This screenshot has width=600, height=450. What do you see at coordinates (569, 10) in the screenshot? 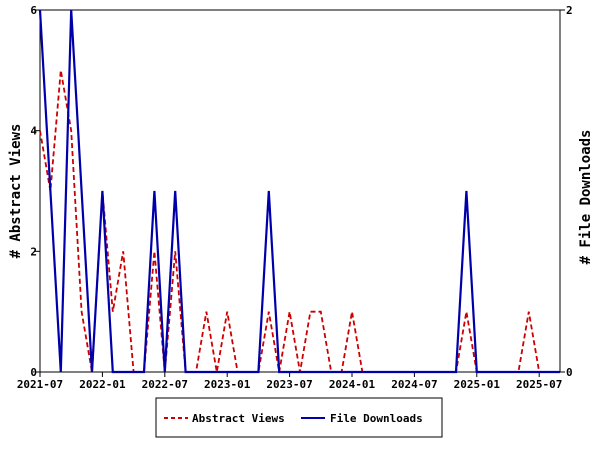
I see `y-right-tick-label: 2` at bounding box center [569, 10].